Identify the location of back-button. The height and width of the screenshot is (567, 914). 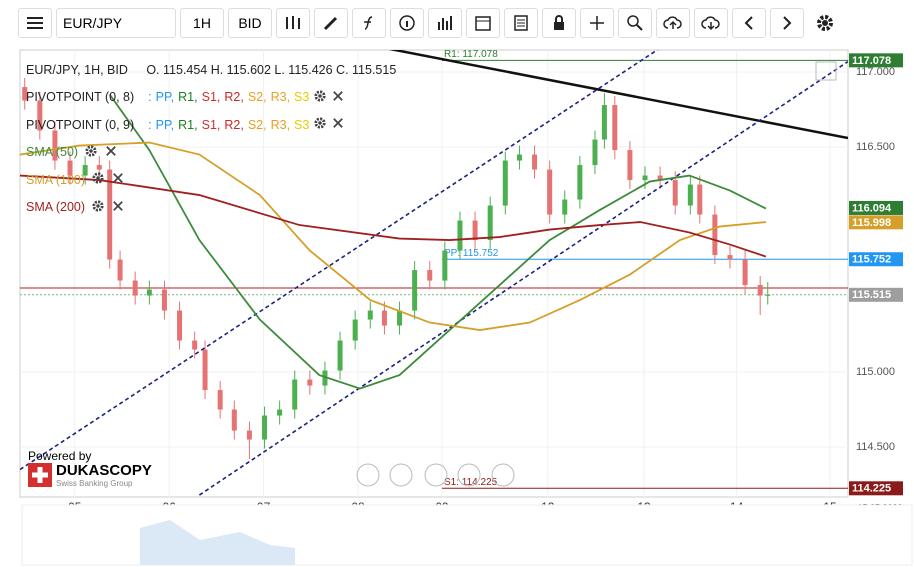
(749, 23).